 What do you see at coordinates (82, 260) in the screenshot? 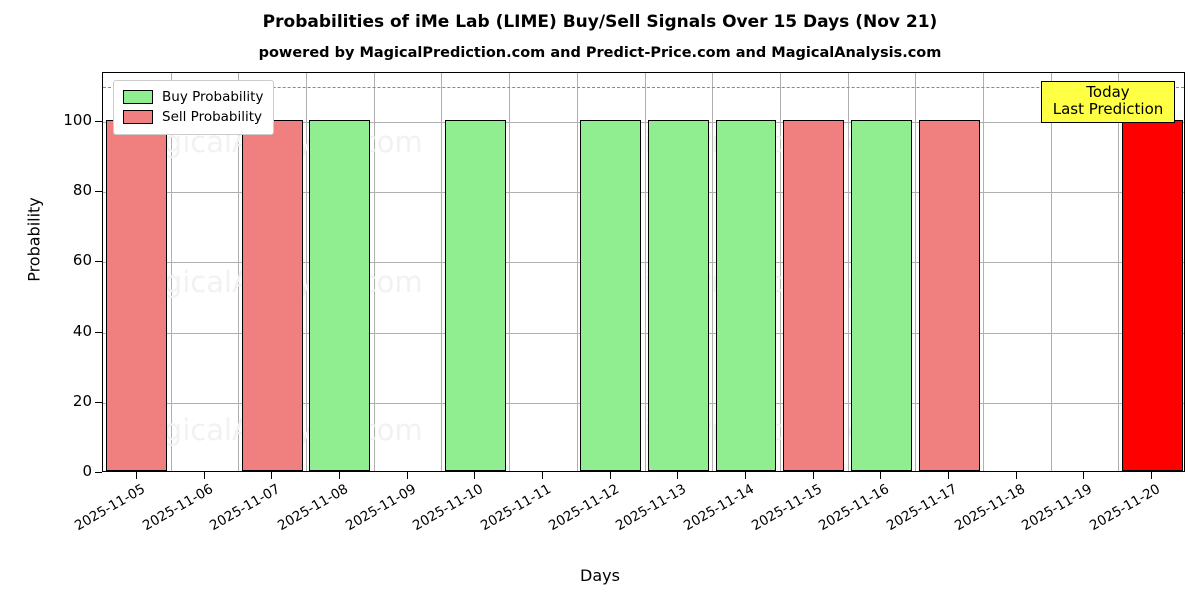
I see `y-tick-label: 60` at bounding box center [82, 260].